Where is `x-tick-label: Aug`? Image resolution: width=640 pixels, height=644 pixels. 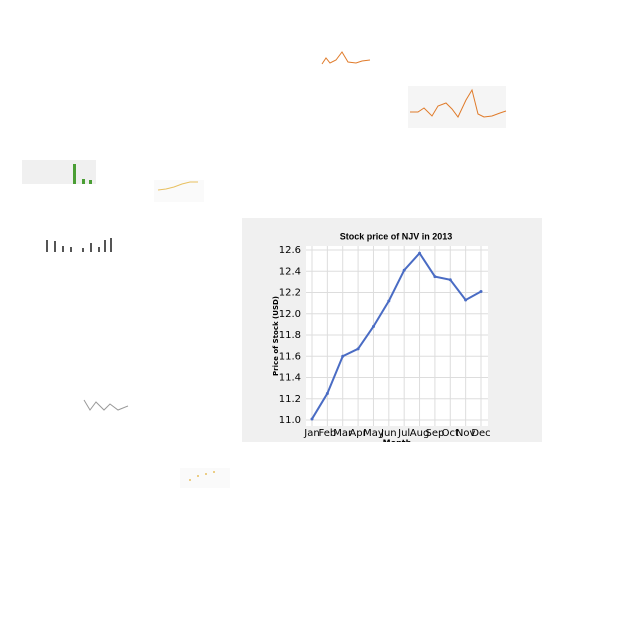
x-tick-label: Aug is located at coordinates (420, 433).